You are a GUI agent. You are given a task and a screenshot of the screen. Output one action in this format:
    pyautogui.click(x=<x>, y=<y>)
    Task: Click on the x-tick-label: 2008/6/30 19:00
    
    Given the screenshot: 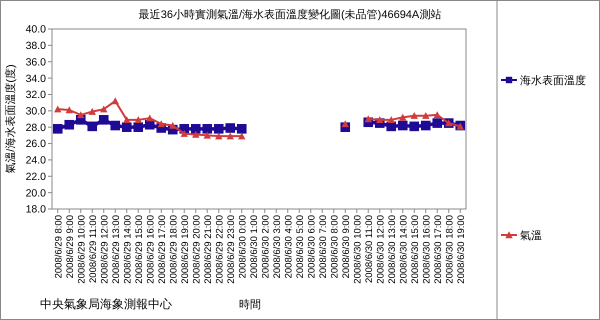 What is the action you would take?
    pyautogui.click(x=461, y=249)
    